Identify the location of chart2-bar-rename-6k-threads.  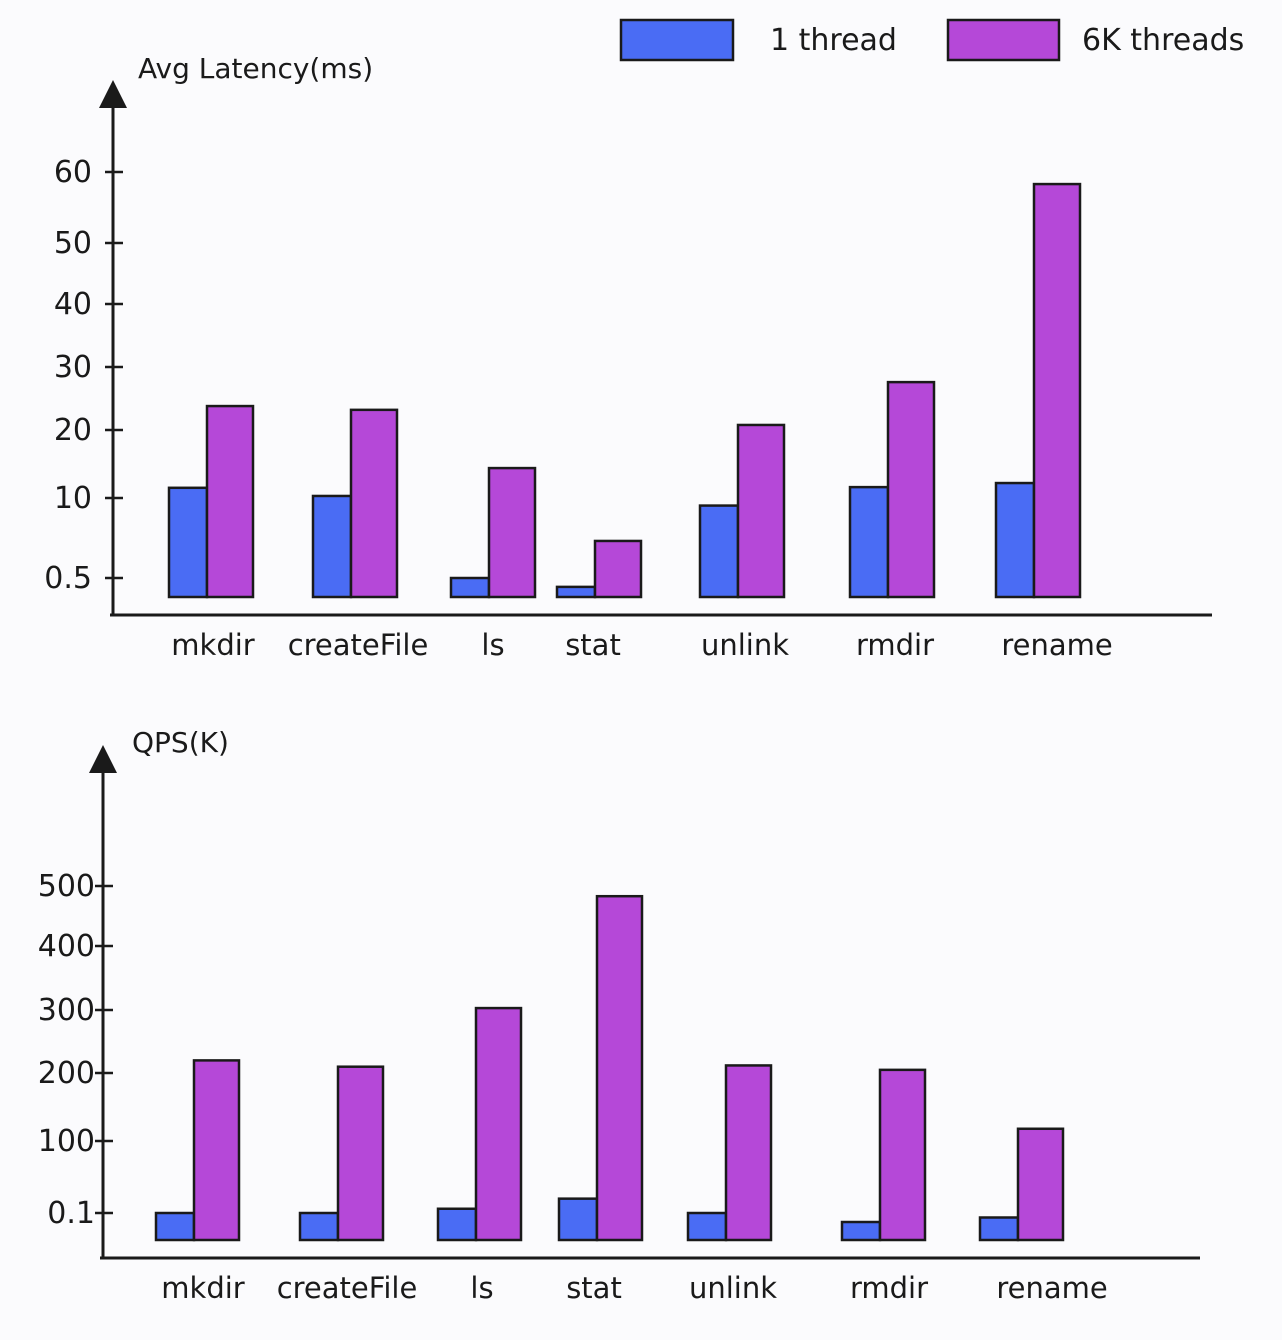
(1040, 1184).